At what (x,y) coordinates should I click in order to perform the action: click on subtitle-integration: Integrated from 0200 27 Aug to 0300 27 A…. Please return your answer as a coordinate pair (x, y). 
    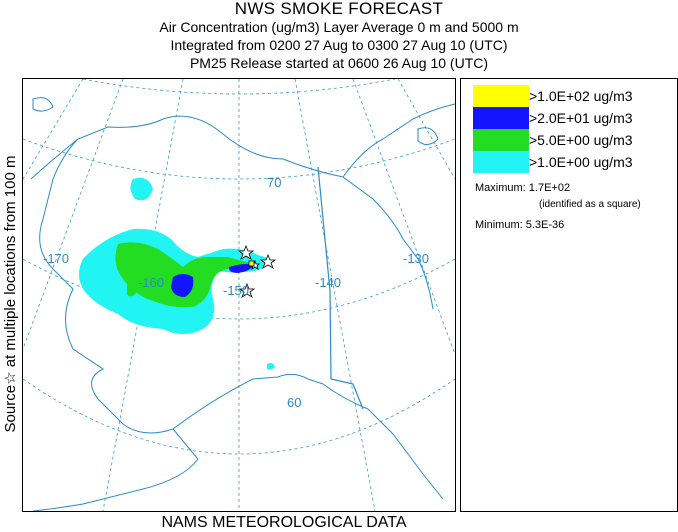
    Looking at the image, I should click on (339, 45).